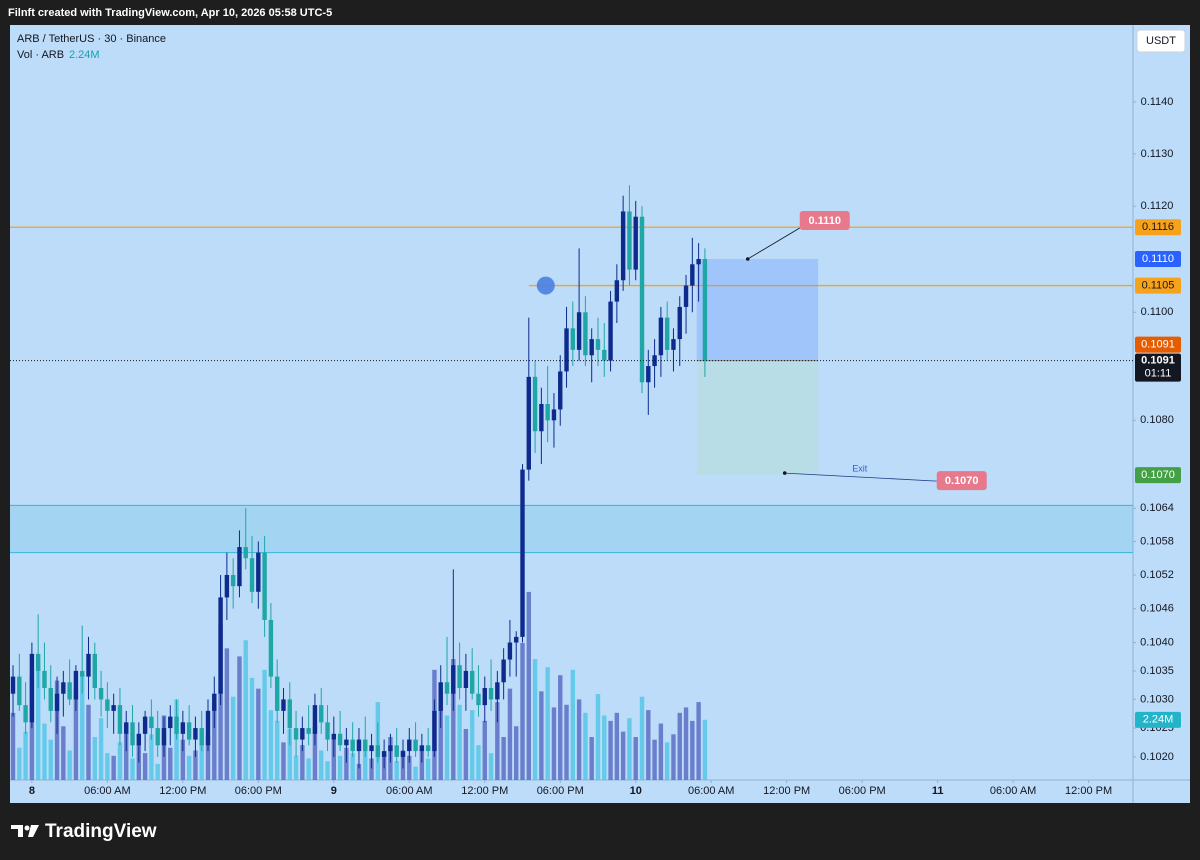  Describe the element at coordinates (1158, 227) in the screenshot. I see `line-tag` at that location.